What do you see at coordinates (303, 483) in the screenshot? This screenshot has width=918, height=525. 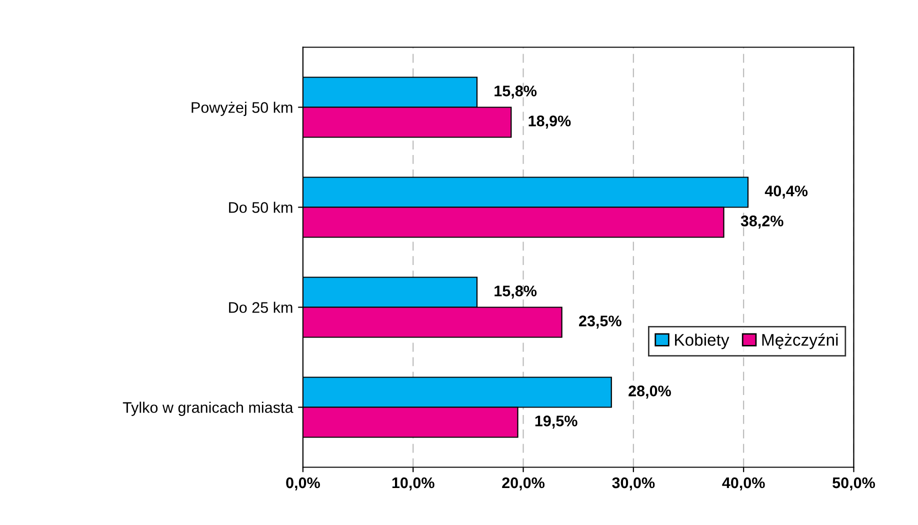 I see `x-tick-label: 0,0%` at bounding box center [303, 483].